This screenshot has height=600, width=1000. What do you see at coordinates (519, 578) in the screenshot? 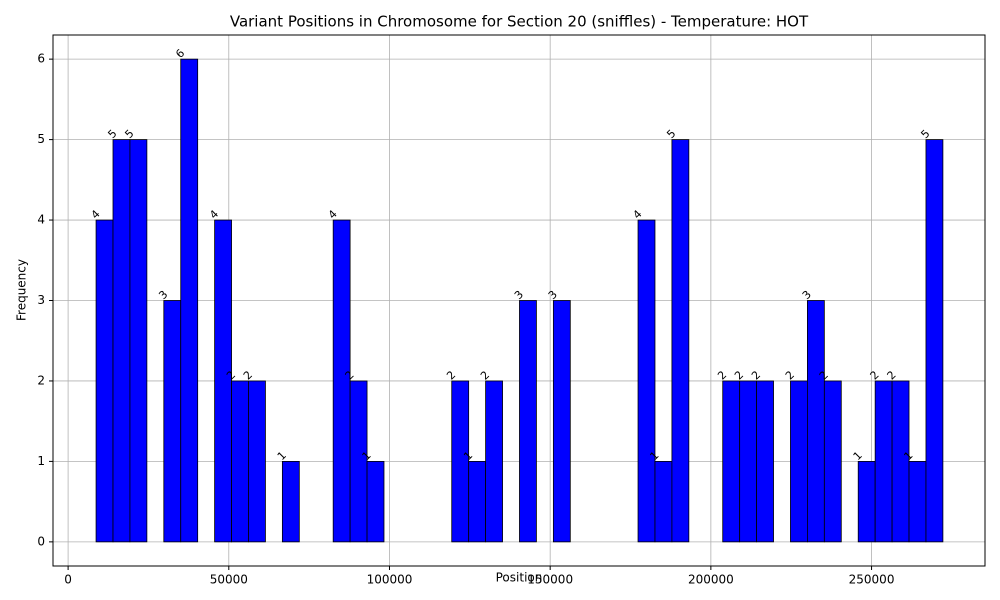
I see `x-axis-label: Position` at bounding box center [519, 578].